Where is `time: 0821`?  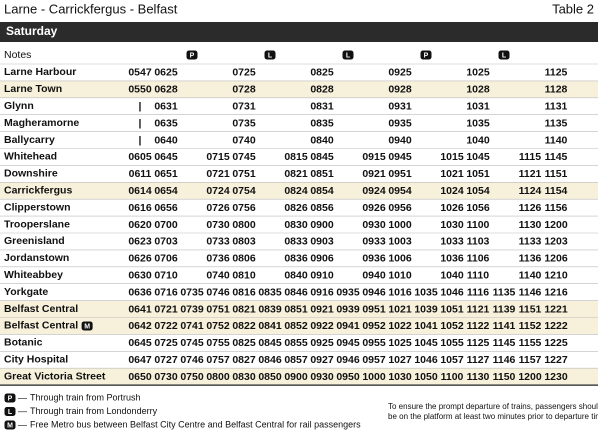 time: 0821 is located at coordinates (296, 174).